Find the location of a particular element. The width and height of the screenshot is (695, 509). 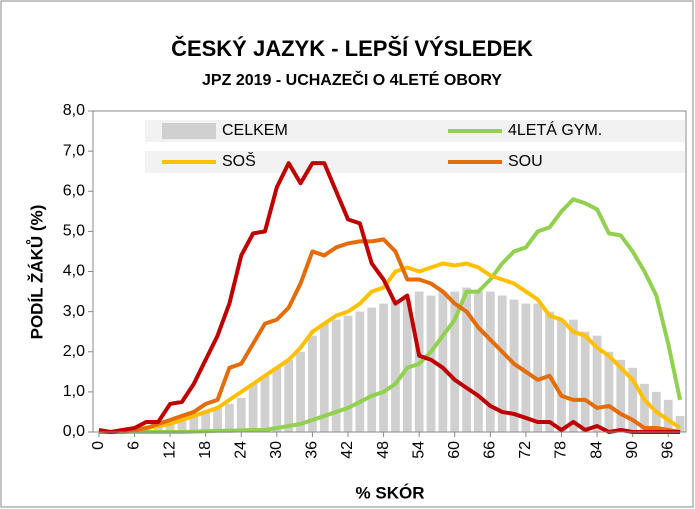

y-tick-label: 0,0 is located at coordinates (74, 431).